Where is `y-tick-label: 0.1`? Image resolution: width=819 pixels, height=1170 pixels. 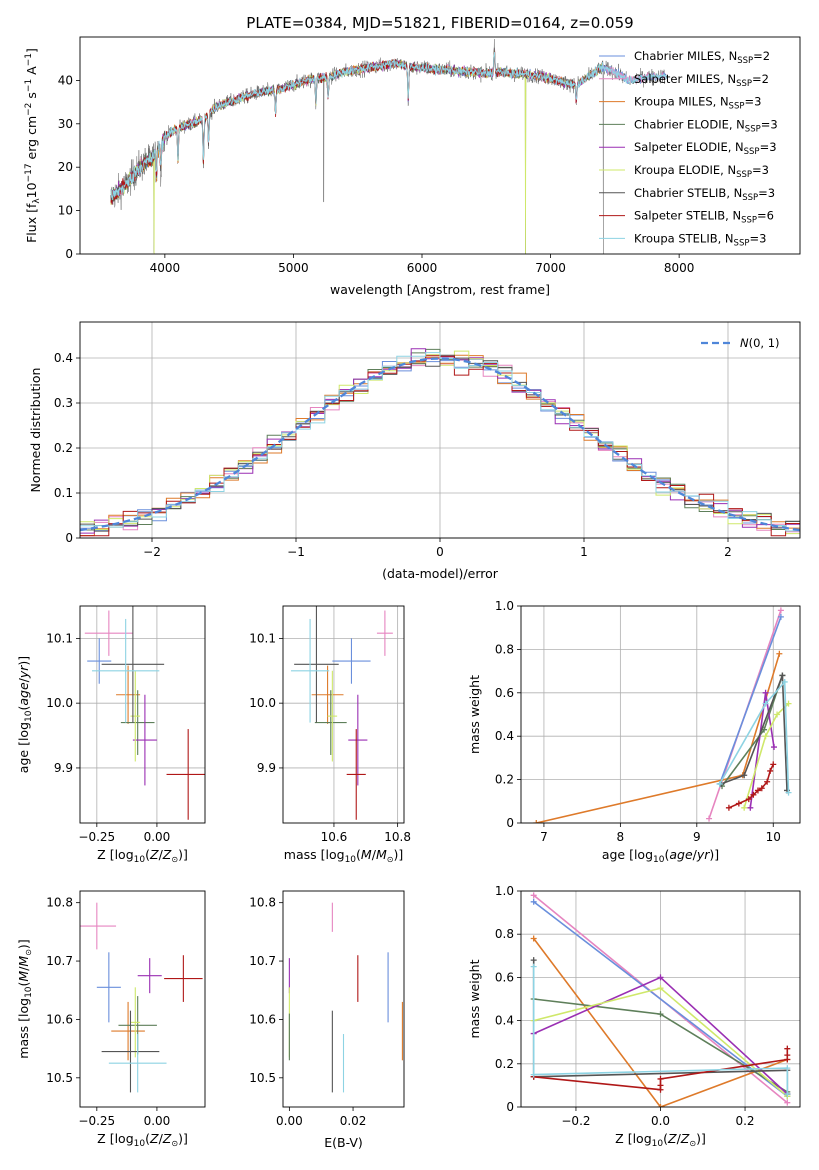 y-tick-label: 0.1 is located at coordinates (63, 493).